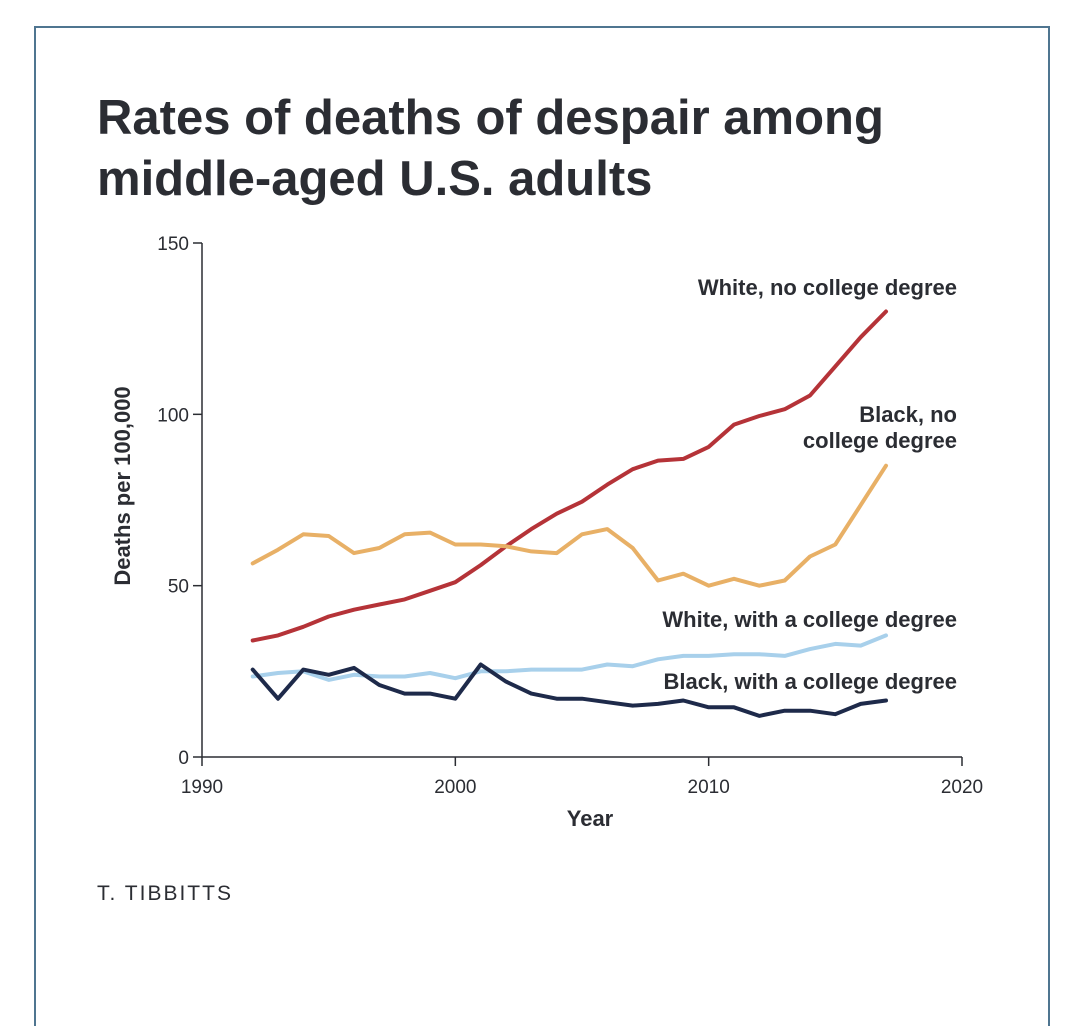 This screenshot has height=1026, width=1080. Describe the element at coordinates (810, 681) in the screenshot. I see `label-black-college: Black, with a college degree` at that location.